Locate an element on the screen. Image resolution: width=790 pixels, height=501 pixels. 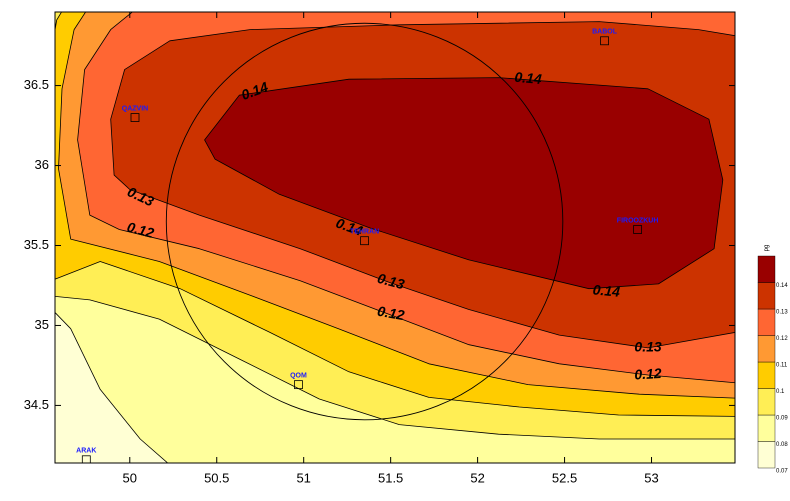
city-label: QOM is located at coordinates (298, 375).